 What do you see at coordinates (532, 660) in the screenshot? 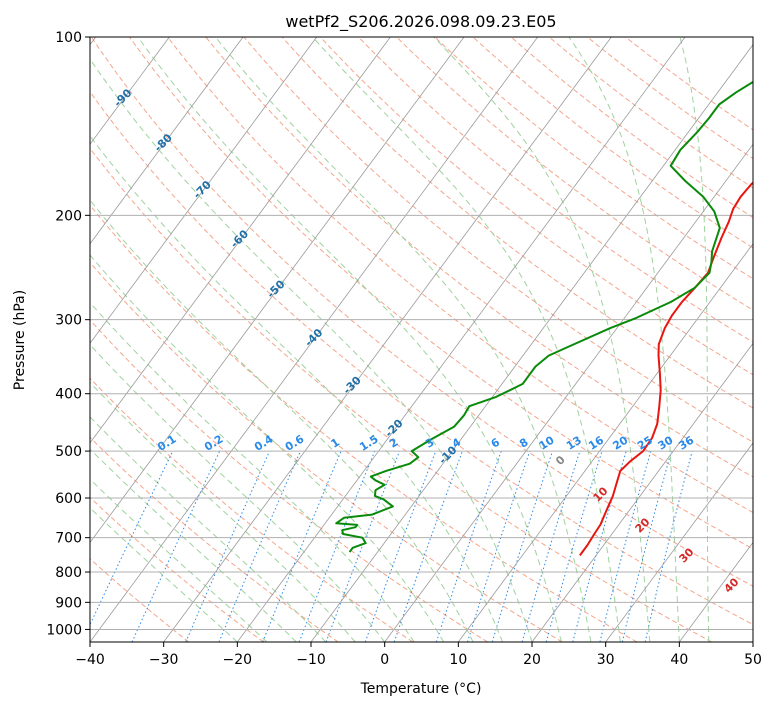
I see `x-tick-label: 20` at bounding box center [532, 660].